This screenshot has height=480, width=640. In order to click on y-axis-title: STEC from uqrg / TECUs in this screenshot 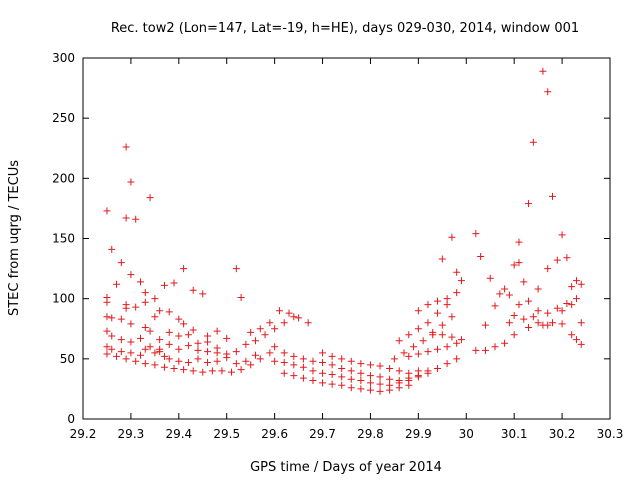, I will do `click(14, 238)`.